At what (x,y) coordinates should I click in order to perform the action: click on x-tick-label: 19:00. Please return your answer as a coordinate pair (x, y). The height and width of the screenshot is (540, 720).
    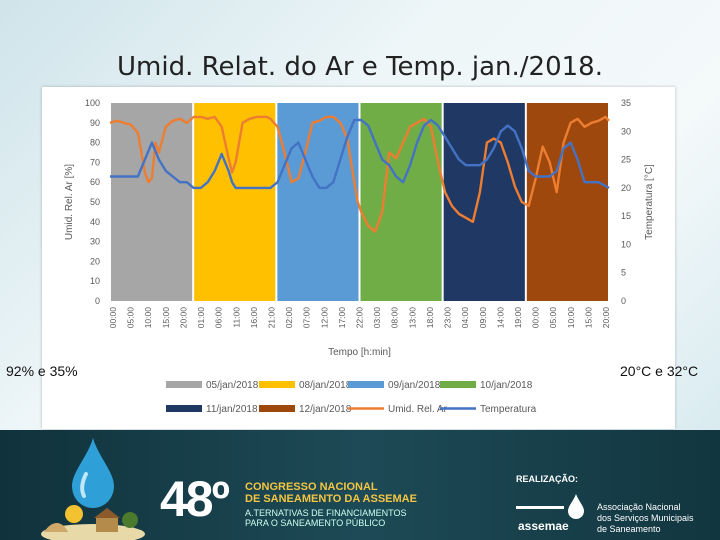
    Looking at the image, I should click on (518, 318).